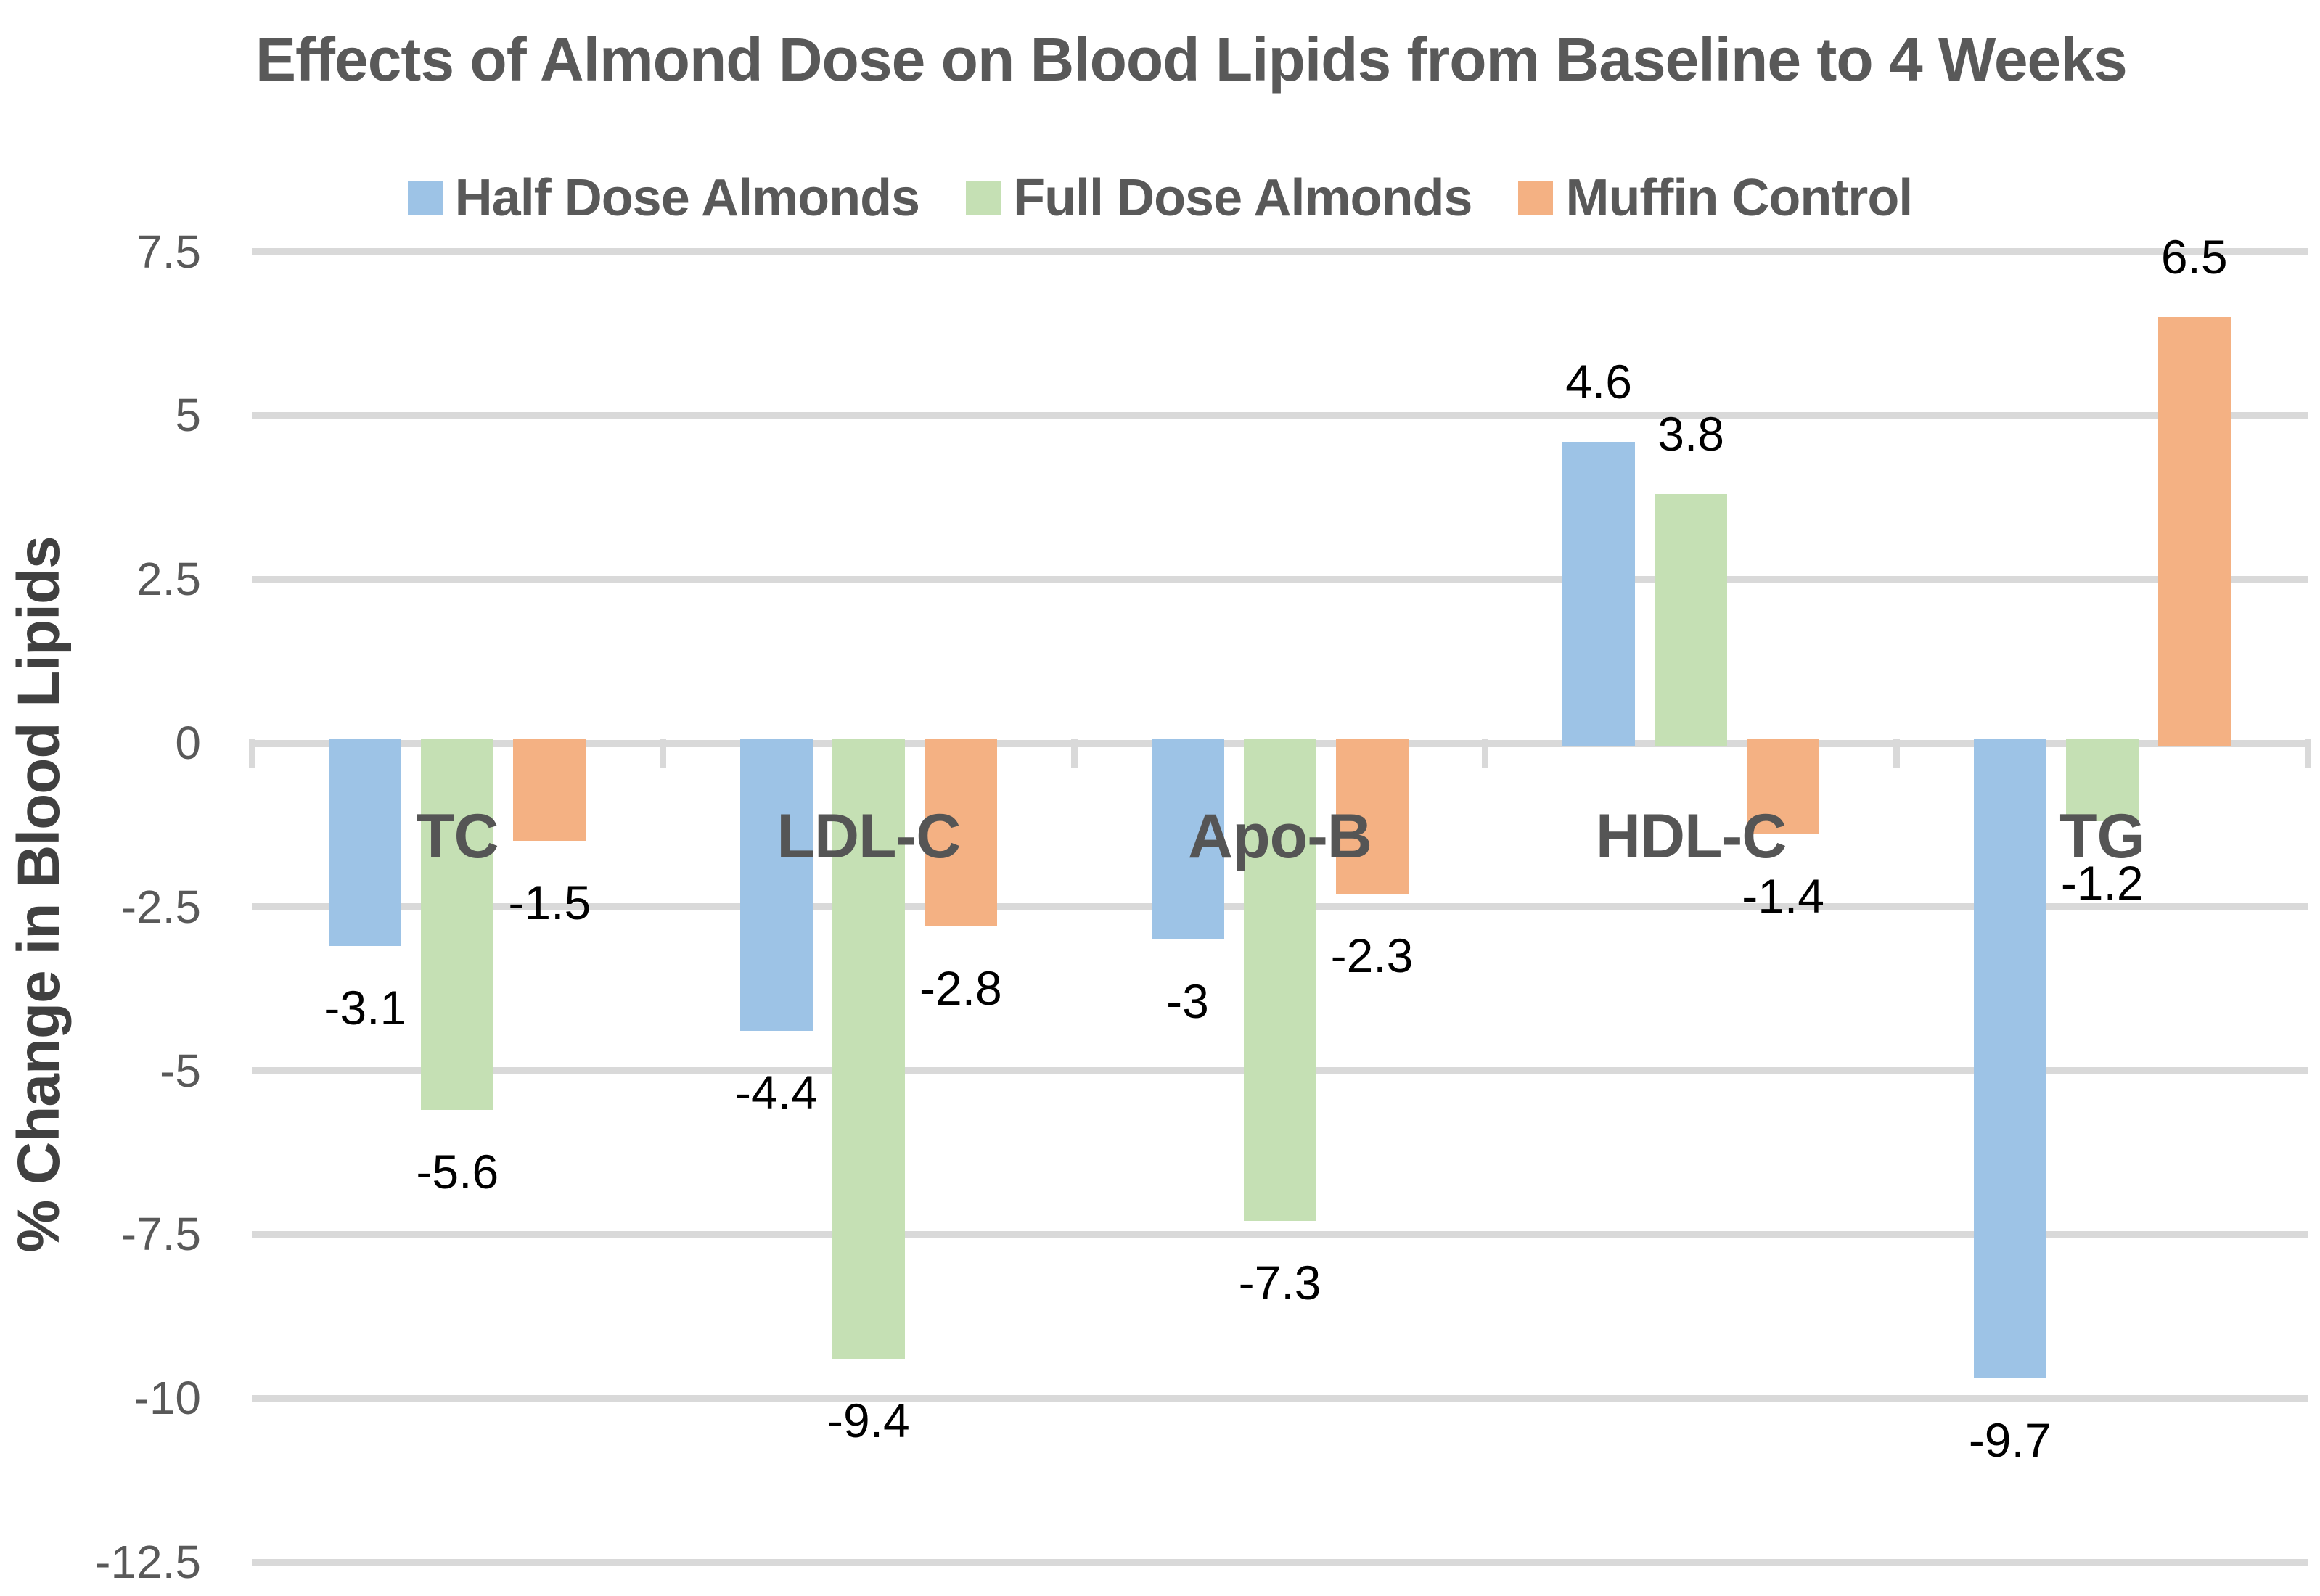  Describe the element at coordinates (2102, 883) in the screenshot. I see `data-label: -1.2` at that location.